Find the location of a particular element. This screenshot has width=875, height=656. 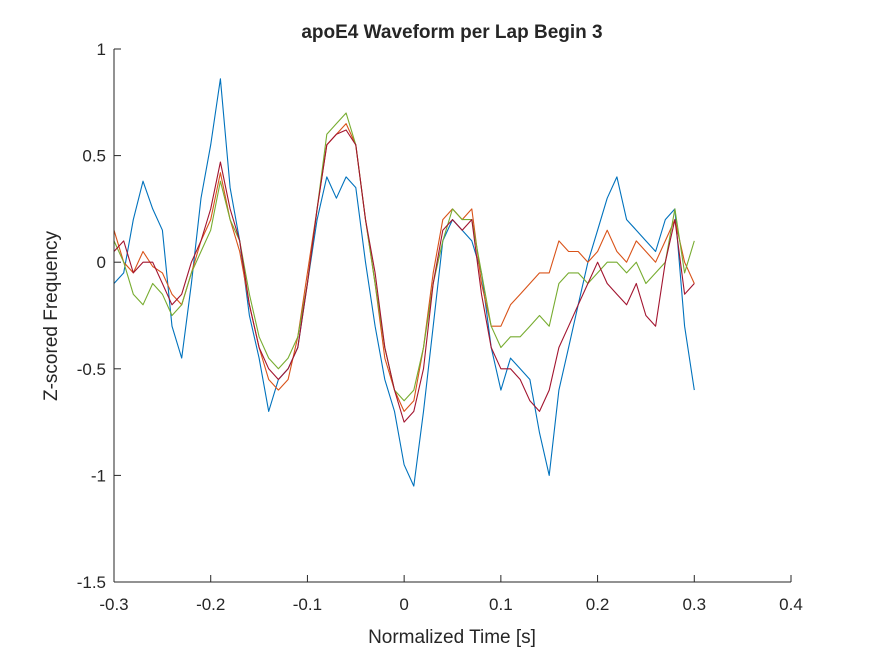

y-axis-label: Z-scored Frequency is located at coordinates (51, 316).